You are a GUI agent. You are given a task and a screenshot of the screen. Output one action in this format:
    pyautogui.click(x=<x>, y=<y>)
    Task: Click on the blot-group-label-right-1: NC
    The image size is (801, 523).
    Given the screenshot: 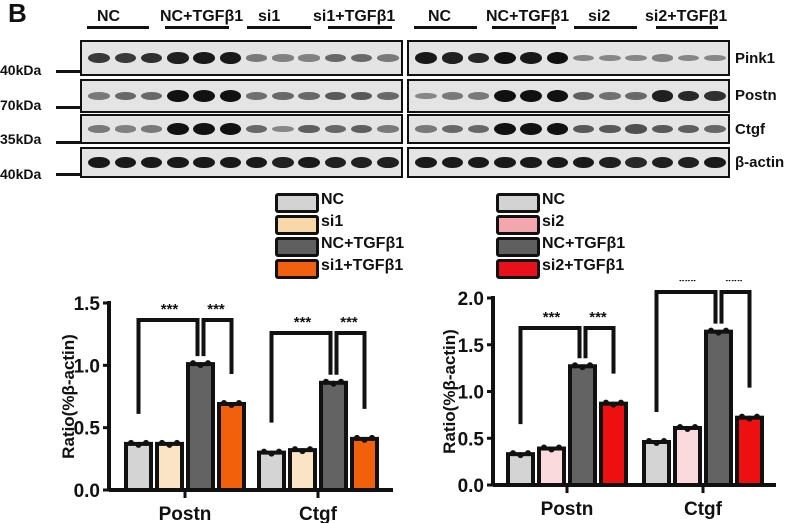 What is the action you would take?
    pyautogui.click(x=440, y=16)
    